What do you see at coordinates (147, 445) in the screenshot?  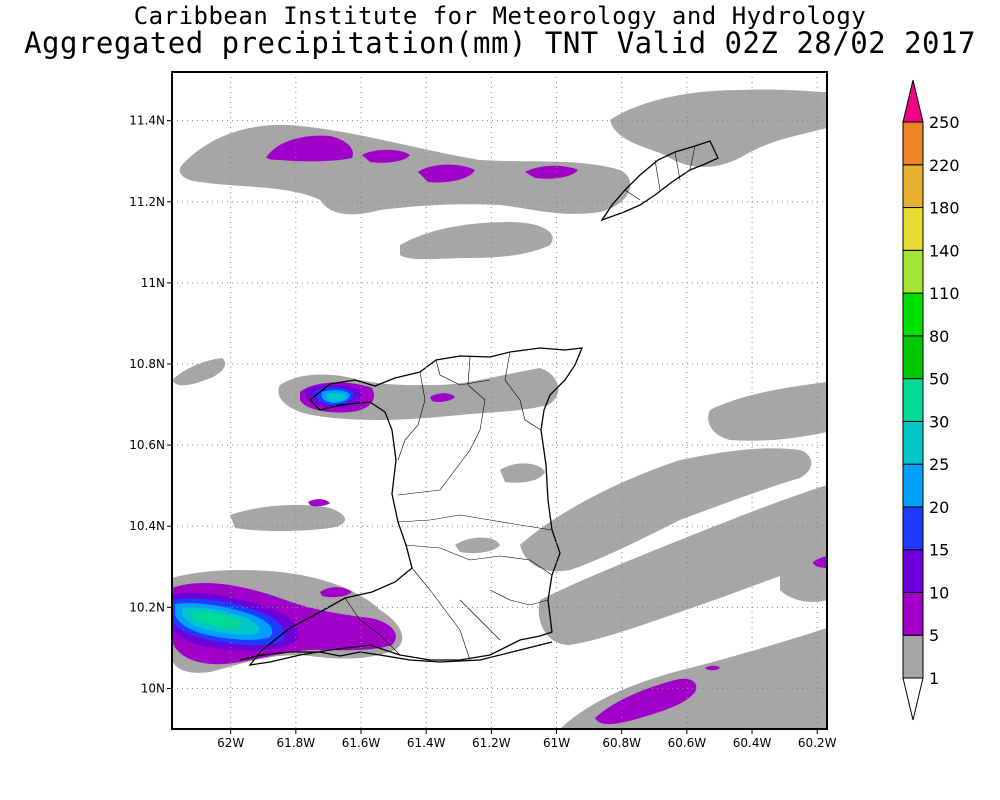 I see `lat-tick-label: 10.6N` at bounding box center [147, 445].